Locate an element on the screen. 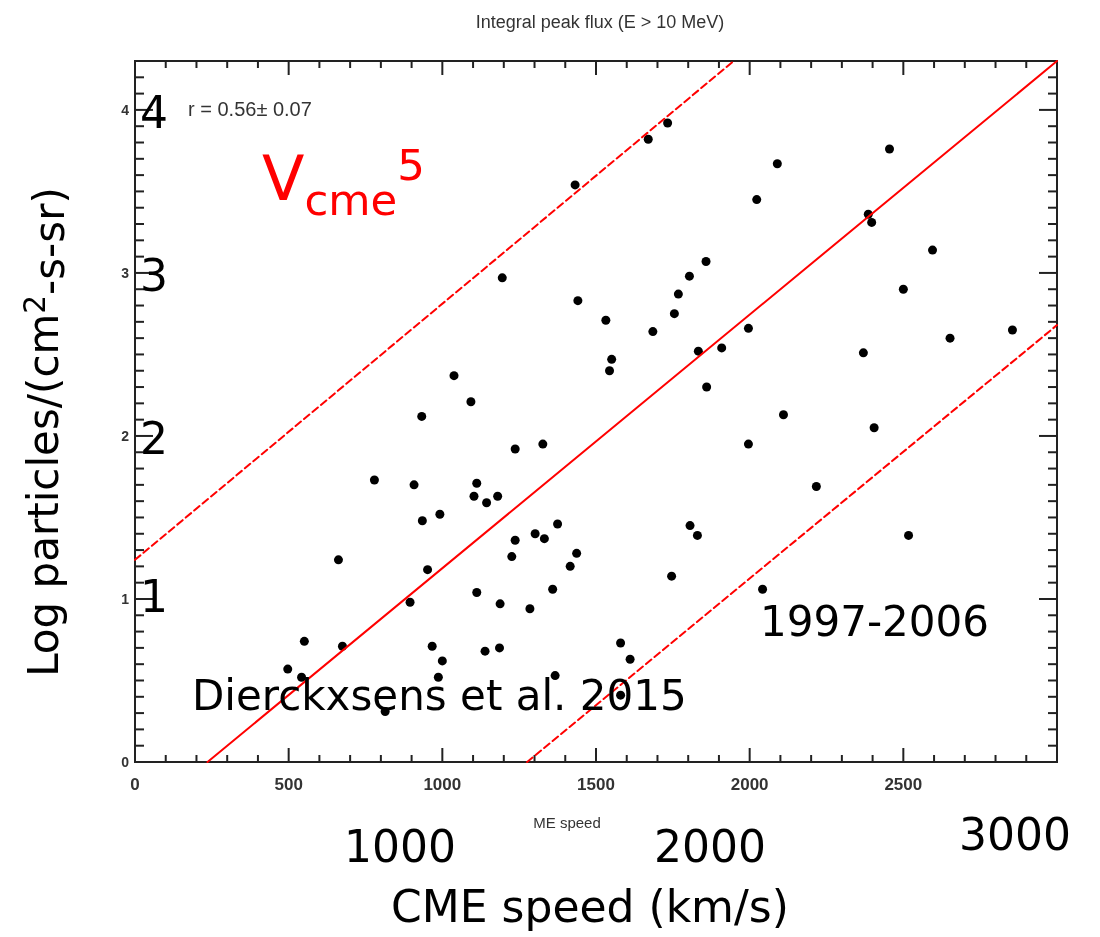  y-tick-label: 4 is located at coordinates (125, 109).